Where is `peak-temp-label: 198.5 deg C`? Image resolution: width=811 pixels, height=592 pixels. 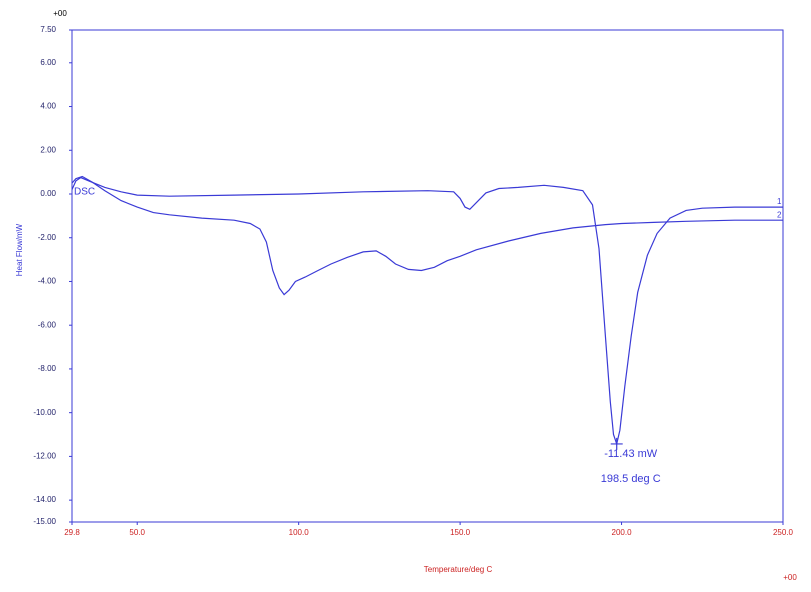
peak-temp-label: 198.5 deg C is located at coordinates (631, 479).